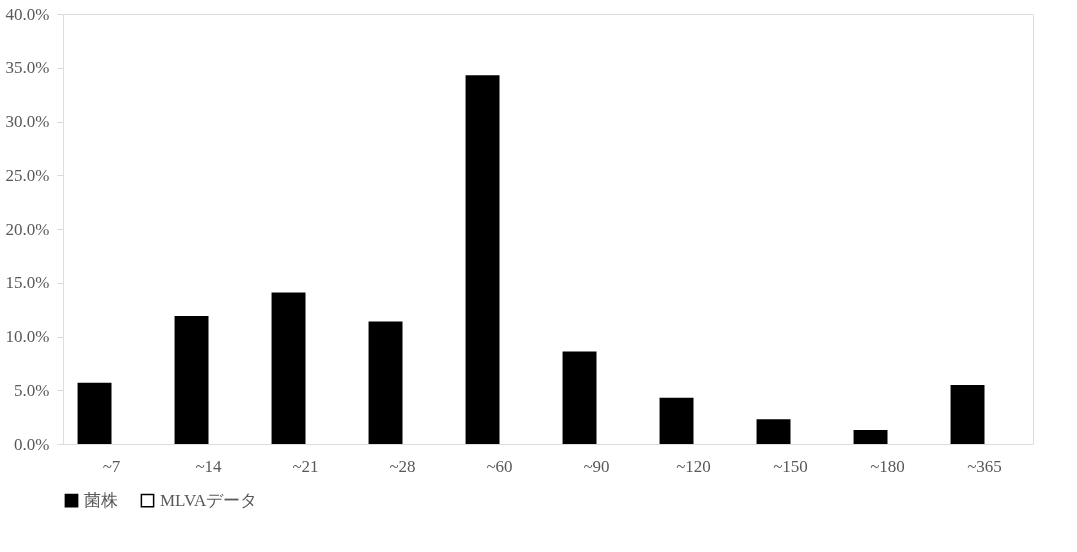  Describe the element at coordinates (27, 14) in the screenshot. I see `y-tick-label: 40.0%` at that location.